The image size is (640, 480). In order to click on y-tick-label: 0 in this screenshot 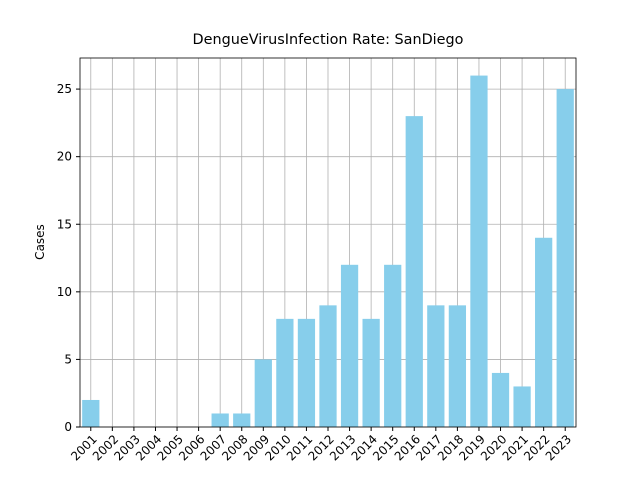, I will do `click(68, 427)`.